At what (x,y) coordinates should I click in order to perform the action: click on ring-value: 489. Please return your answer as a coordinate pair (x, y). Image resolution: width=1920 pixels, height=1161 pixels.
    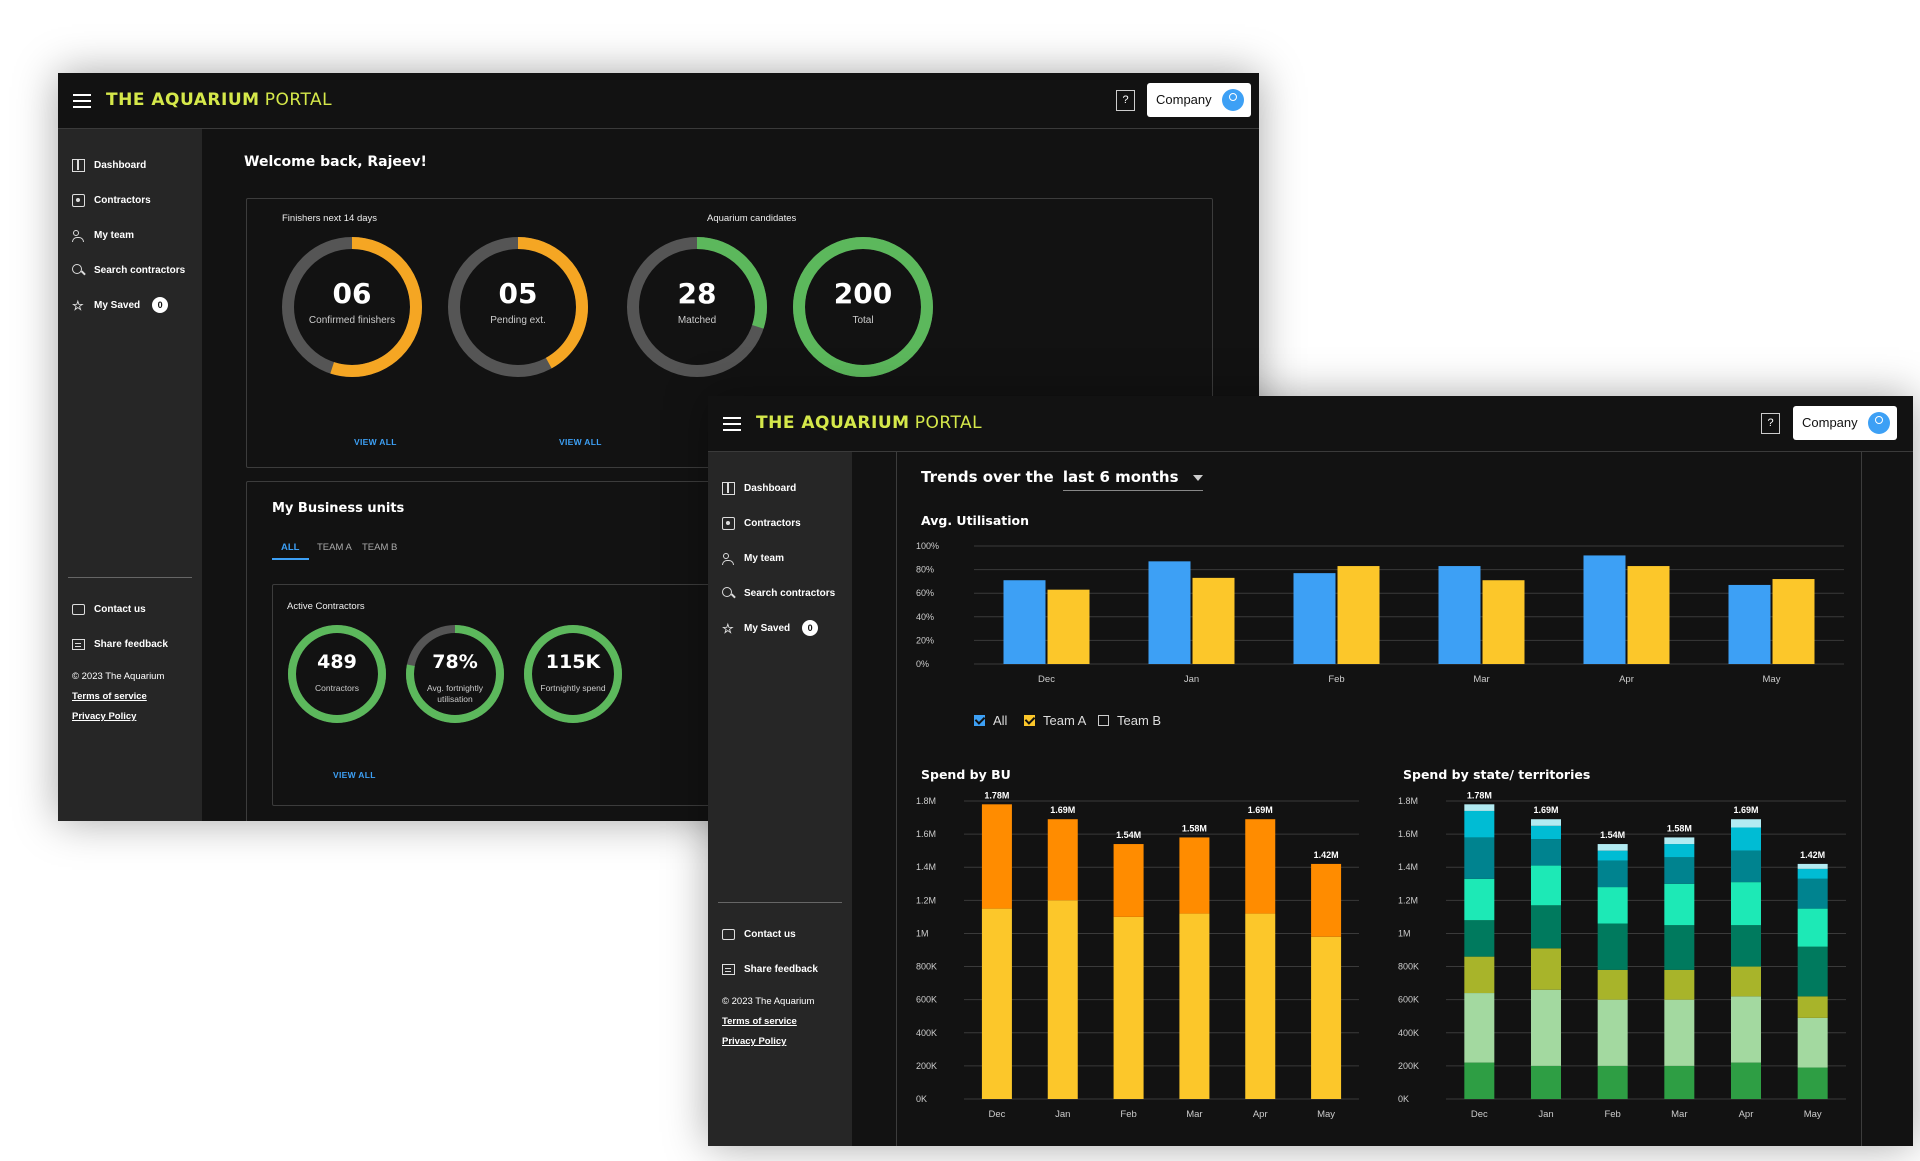
    Looking at the image, I should click on (337, 662).